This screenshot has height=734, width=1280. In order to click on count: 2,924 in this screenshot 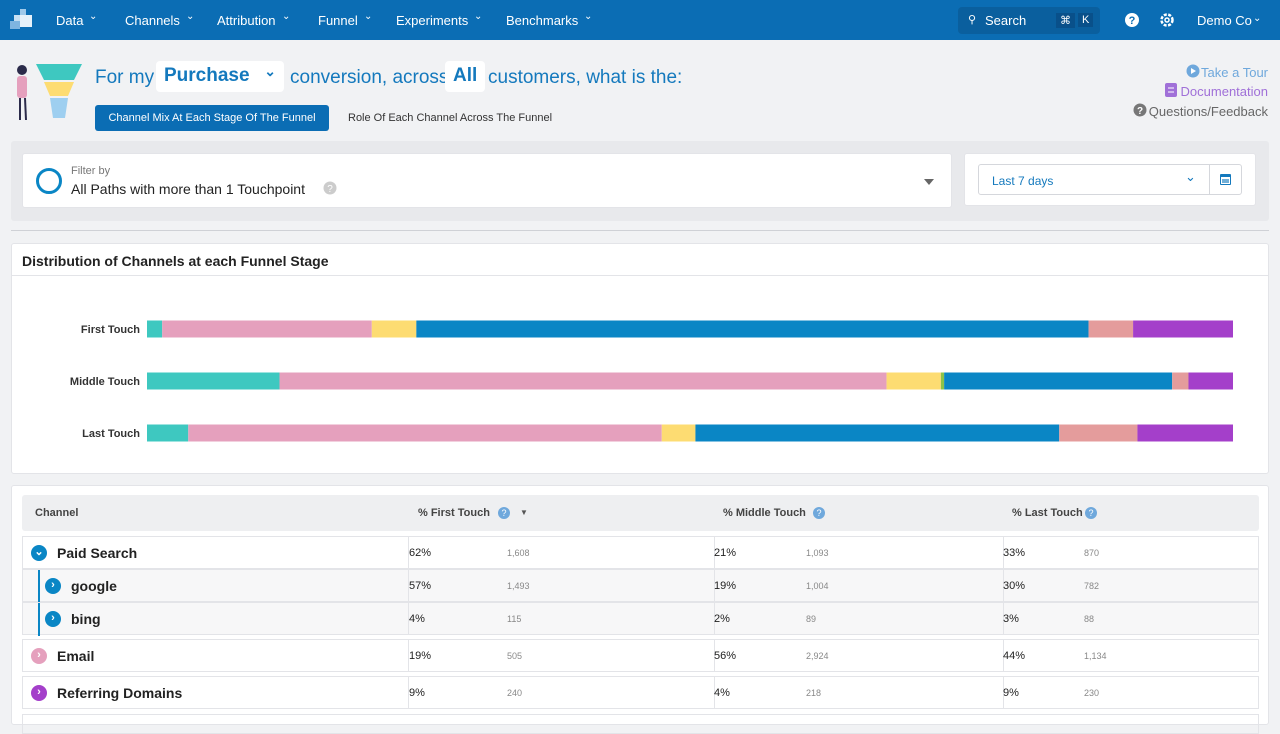, I will do `click(817, 656)`.